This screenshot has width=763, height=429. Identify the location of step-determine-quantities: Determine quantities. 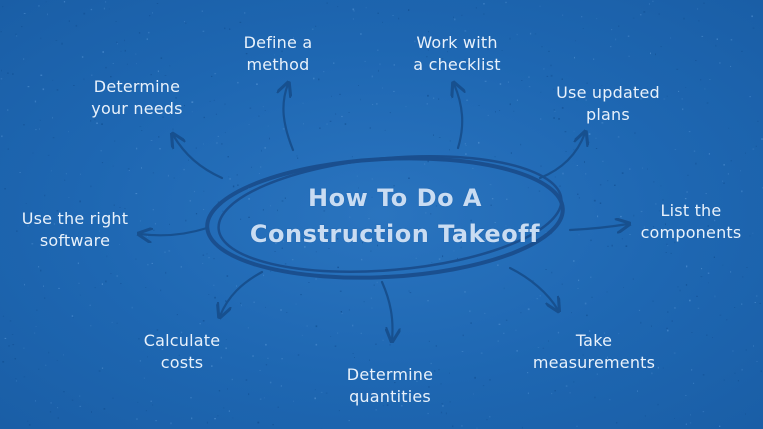
(390, 386).